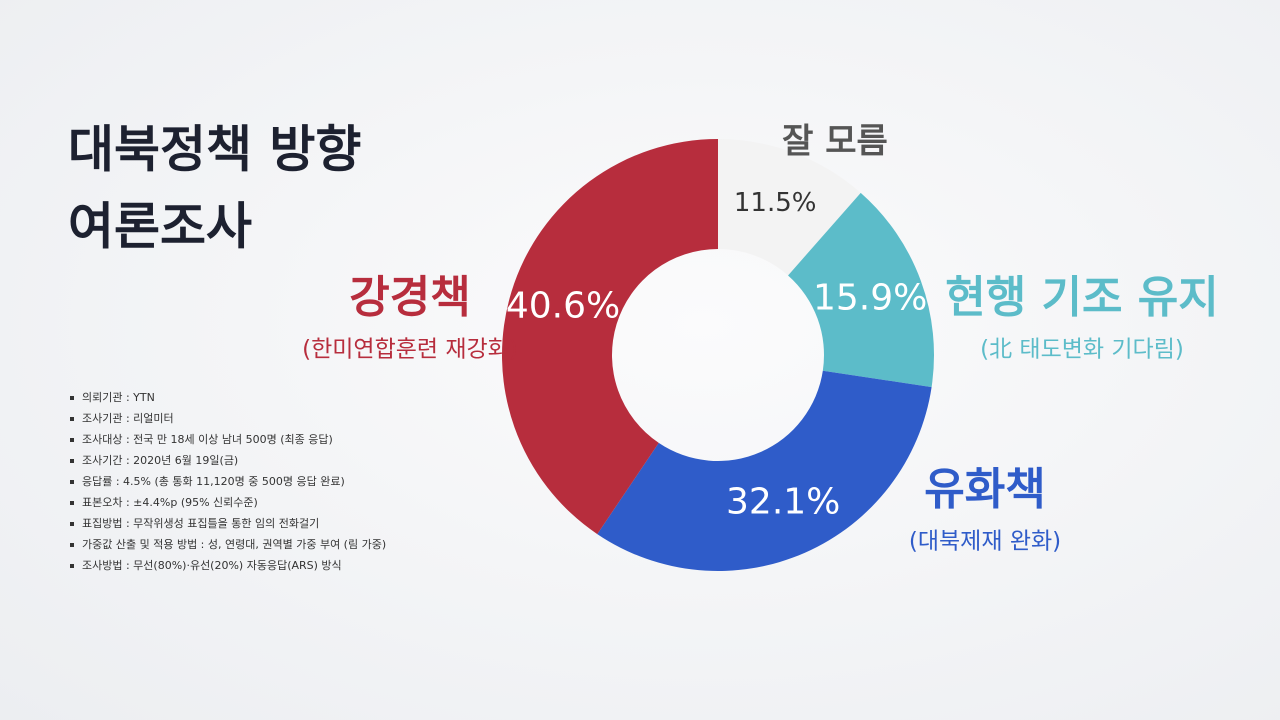 The width and height of the screenshot is (1280, 720). I want to click on category-label: 현행 기조 유지, so click(1082, 297).